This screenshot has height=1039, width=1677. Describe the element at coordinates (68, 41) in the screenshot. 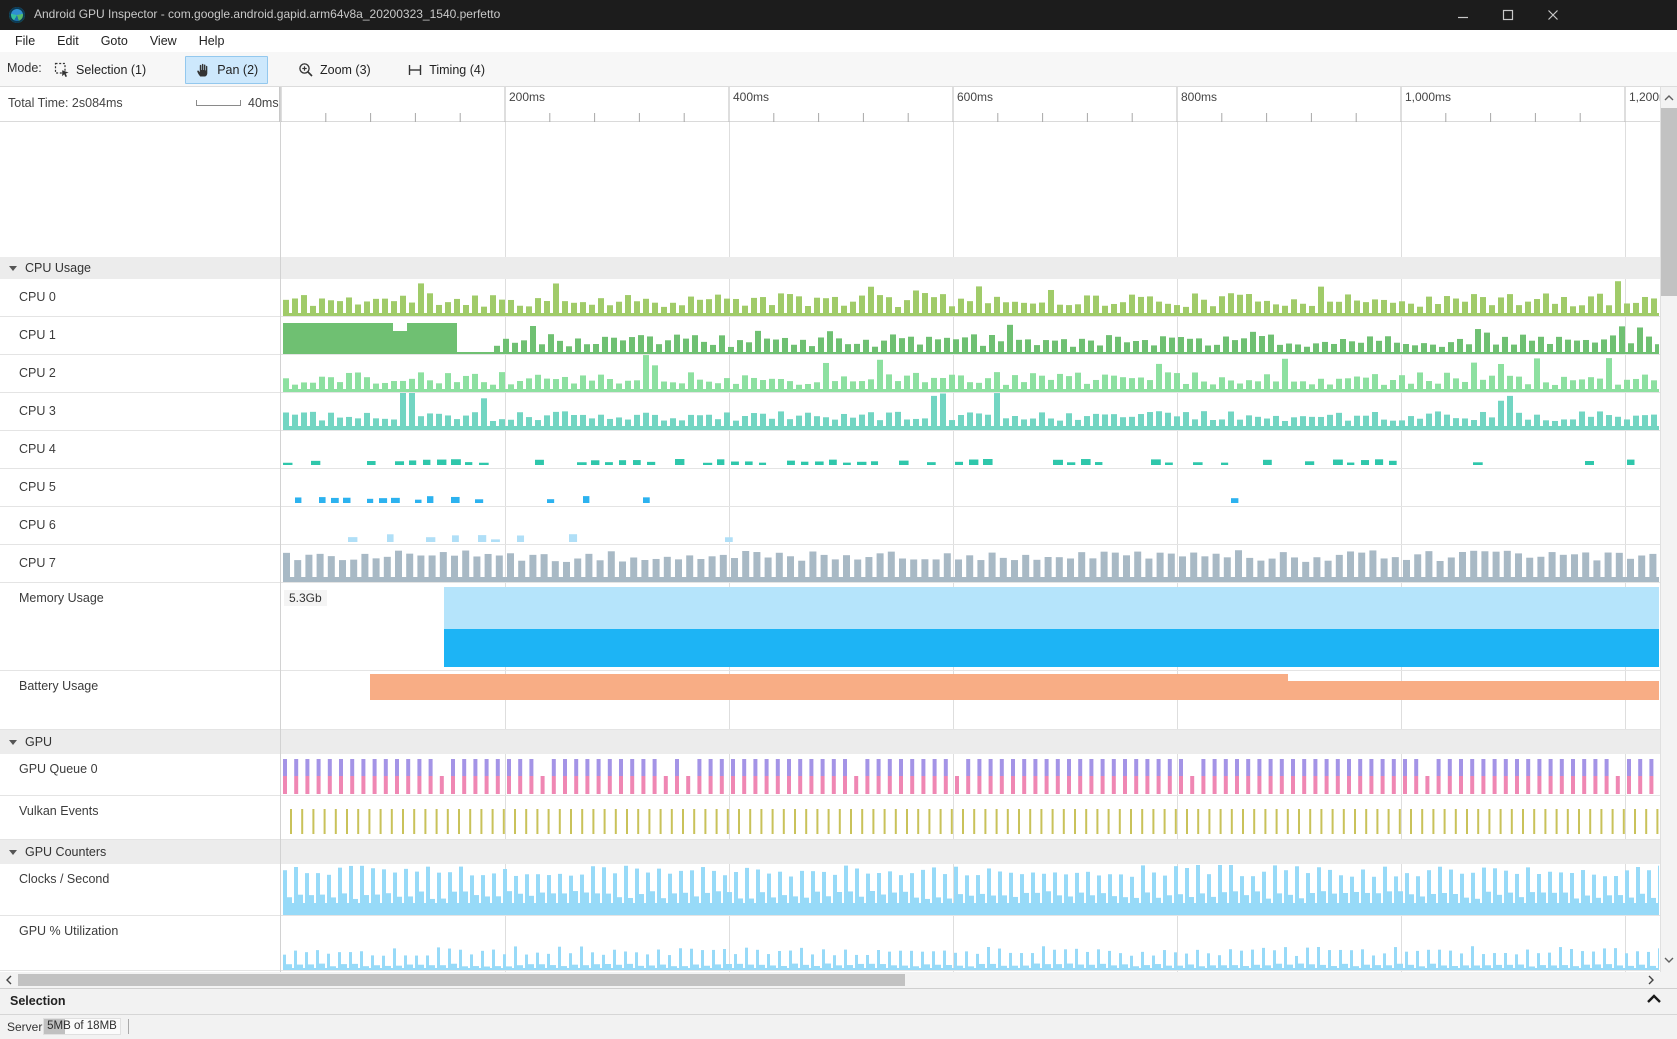

I see `menu-item-edit: Edit` at that location.